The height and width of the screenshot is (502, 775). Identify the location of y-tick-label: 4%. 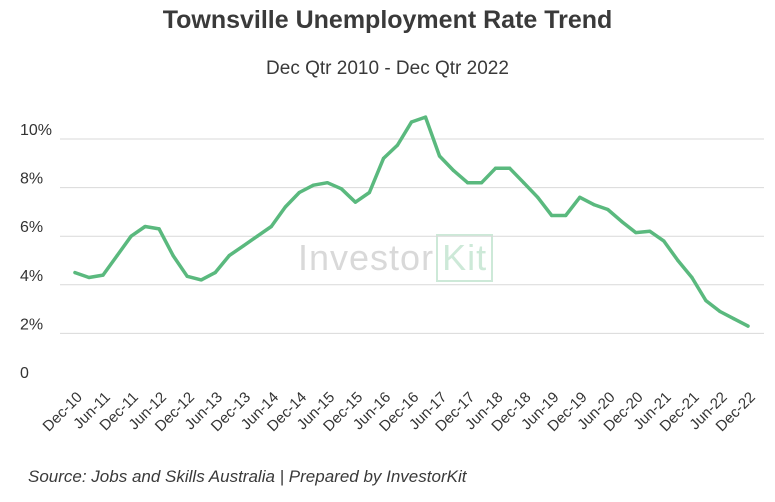
(31, 276).